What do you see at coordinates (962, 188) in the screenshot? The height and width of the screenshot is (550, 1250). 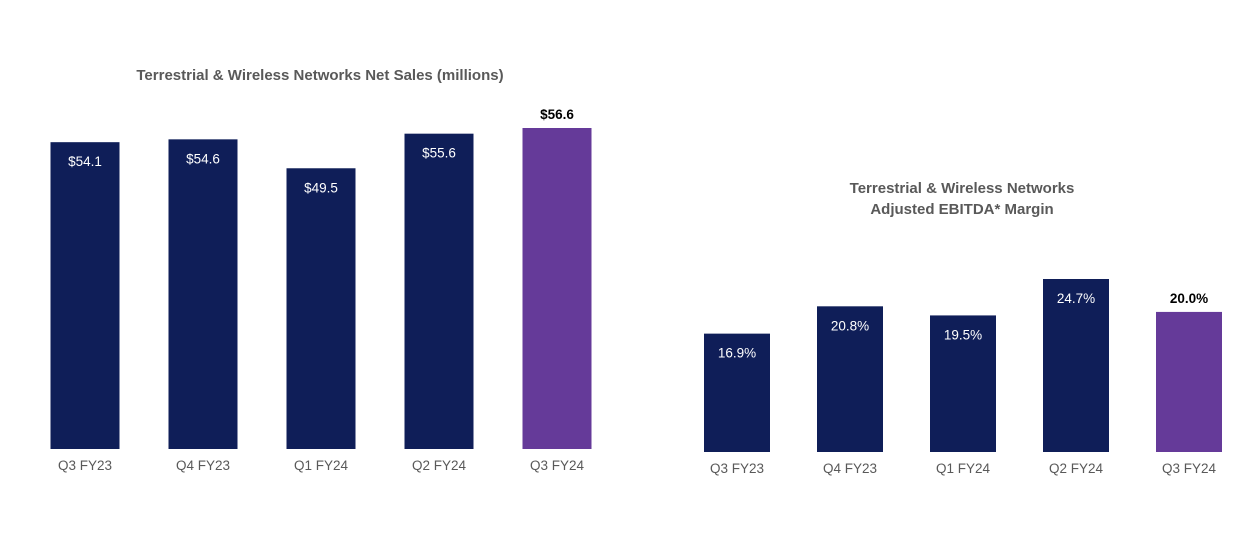 I see `ebitda-margin-chart-title-line-1: Terrestrial & Wireless Networks` at bounding box center [962, 188].